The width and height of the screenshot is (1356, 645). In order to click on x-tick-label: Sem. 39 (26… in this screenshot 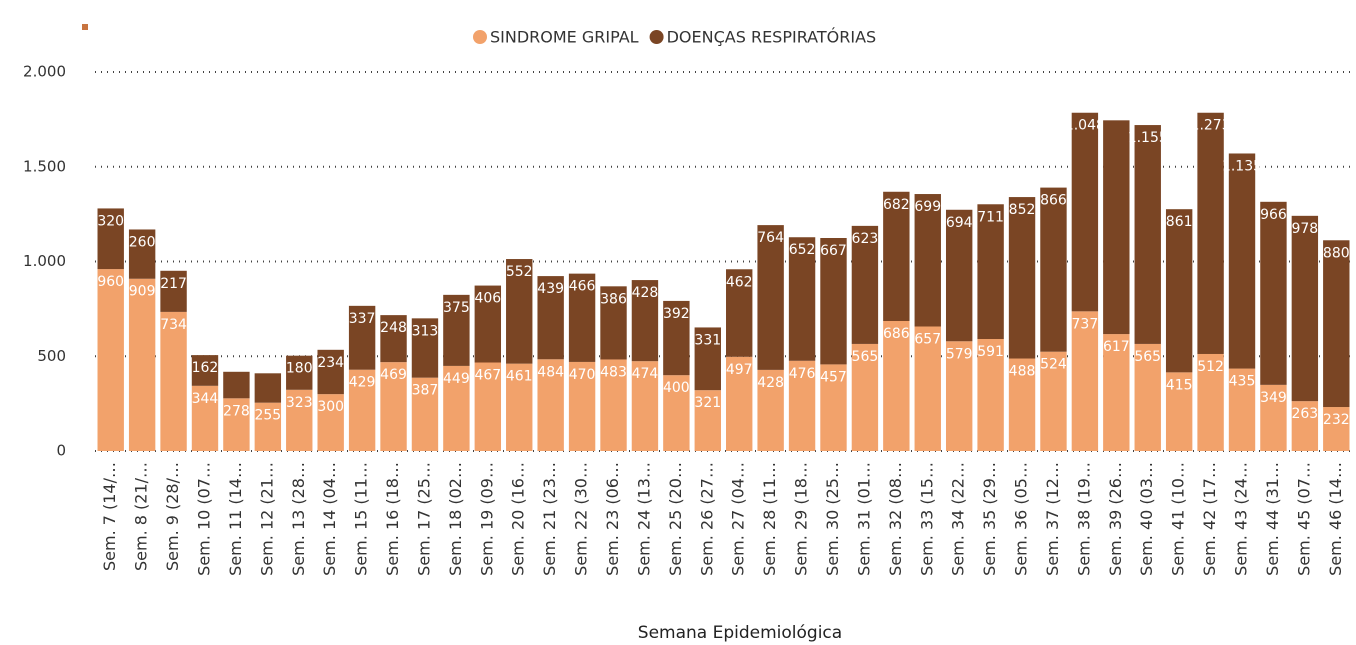, I will do `click(1115, 519)`.